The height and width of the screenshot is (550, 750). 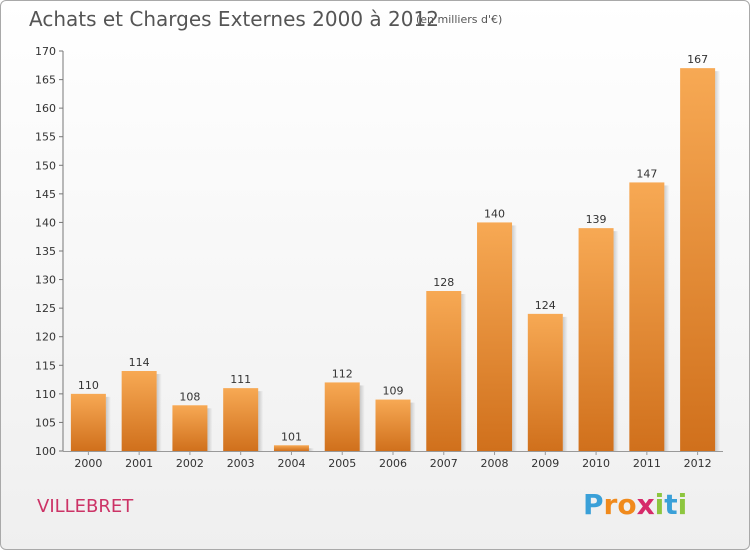 What do you see at coordinates (45, 80) in the screenshot?
I see `y-tick-label: 165` at bounding box center [45, 80].